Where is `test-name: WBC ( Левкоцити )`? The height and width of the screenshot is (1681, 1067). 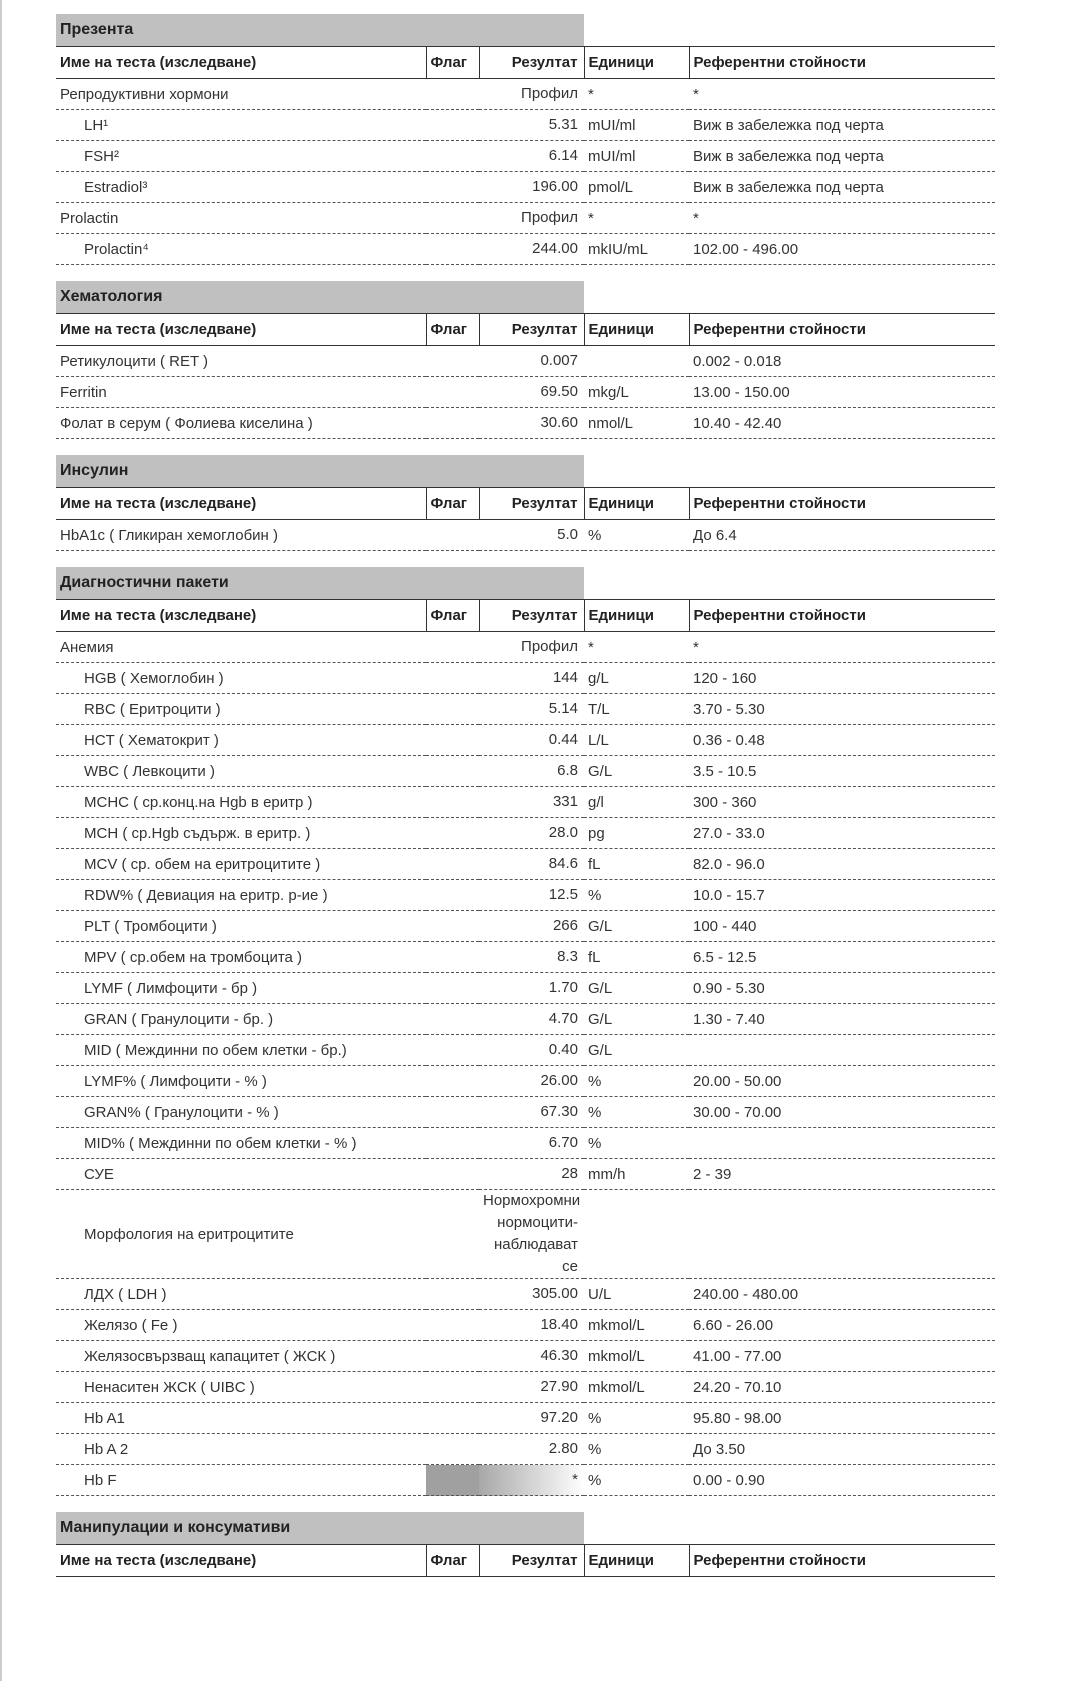 test-name: WBC ( Левкоцити ) is located at coordinates (241, 771).